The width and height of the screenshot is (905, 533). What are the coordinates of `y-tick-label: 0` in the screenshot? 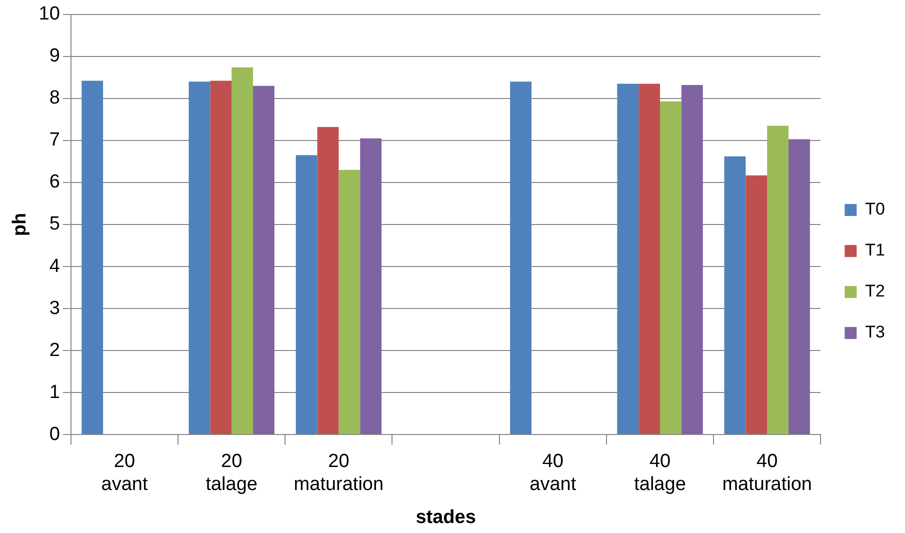 It's located at (54, 434).